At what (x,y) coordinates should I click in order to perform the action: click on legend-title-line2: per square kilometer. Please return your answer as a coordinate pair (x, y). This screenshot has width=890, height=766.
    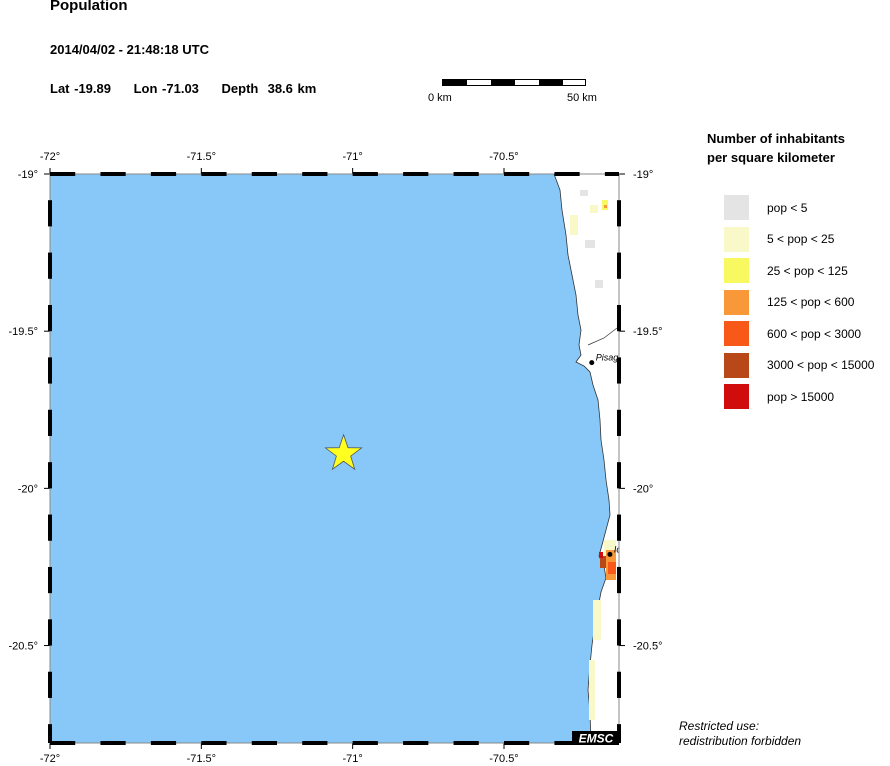
    Looking at the image, I should click on (771, 157).